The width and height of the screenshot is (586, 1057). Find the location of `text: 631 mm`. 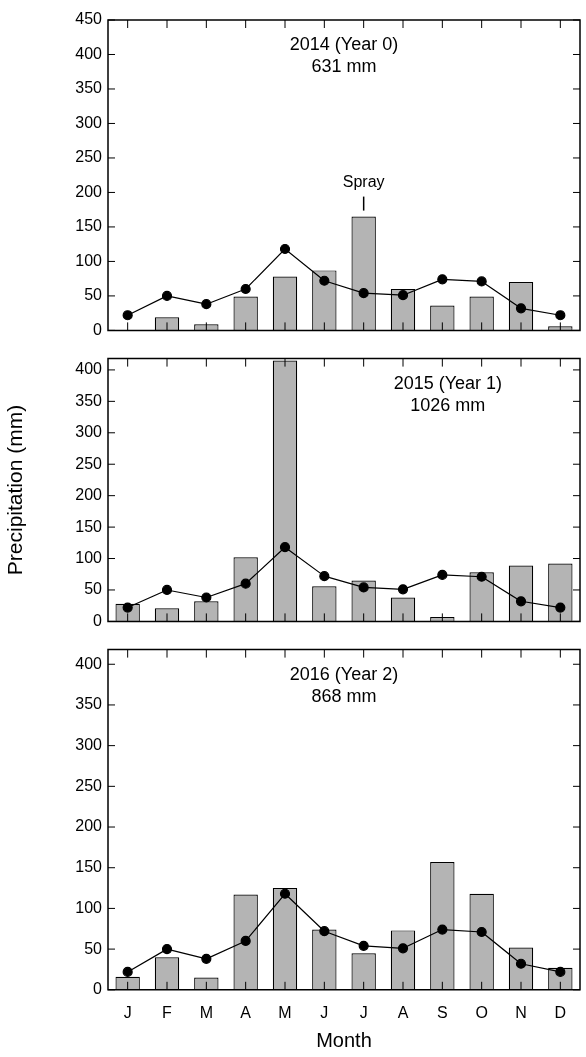

text: 631 mm is located at coordinates (344, 65).